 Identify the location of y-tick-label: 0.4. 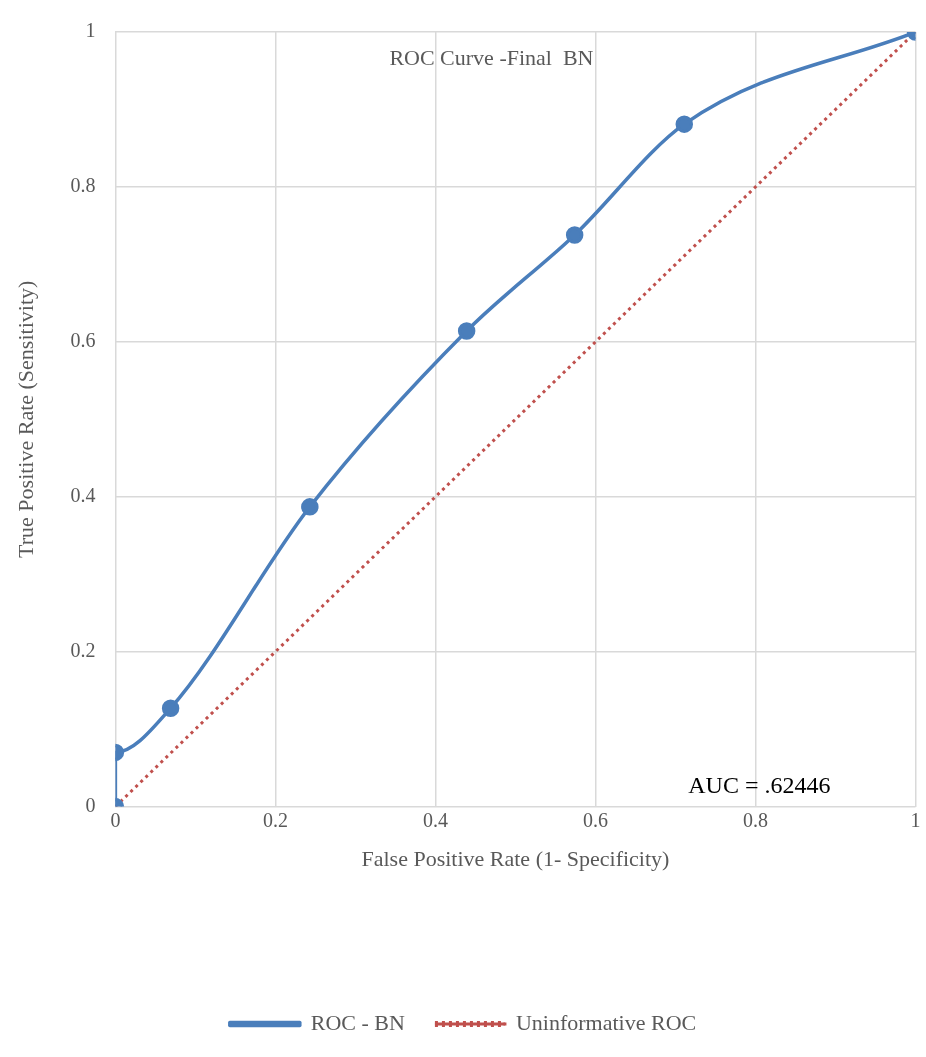
(83, 495).